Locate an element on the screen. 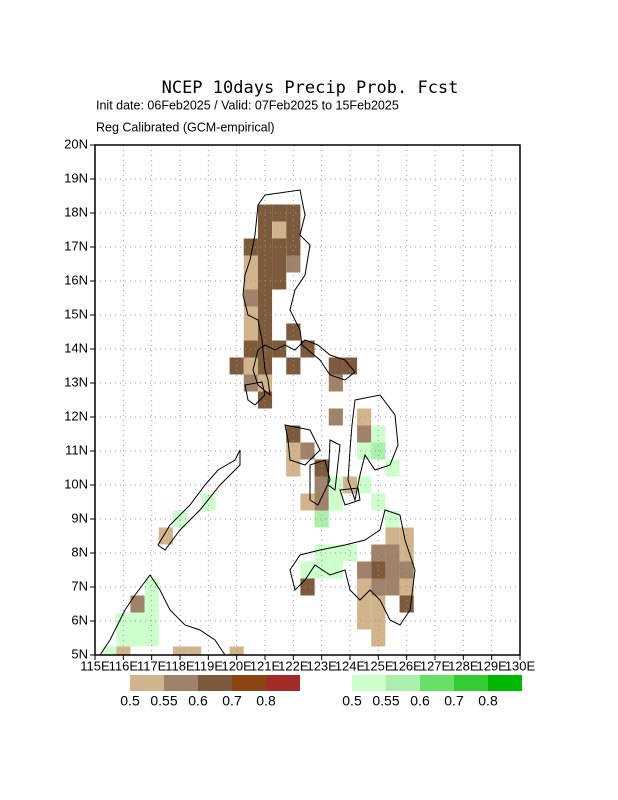  y-tick-label: 18N is located at coordinates (76, 211).